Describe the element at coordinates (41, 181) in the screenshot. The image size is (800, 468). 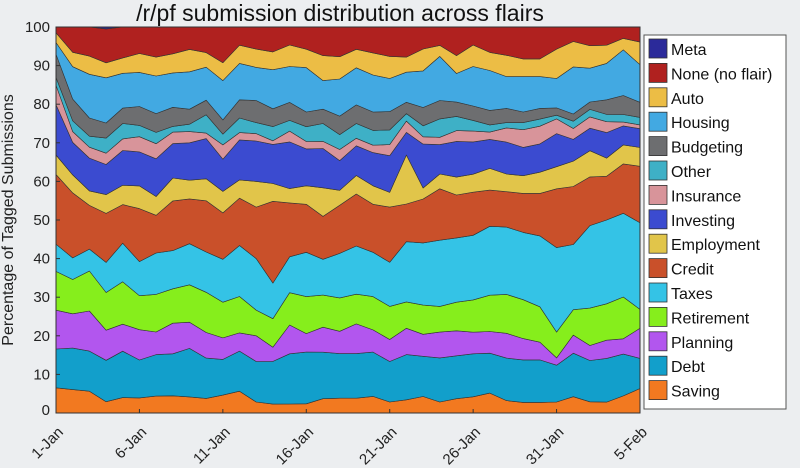
I see `y-tick-label: 60` at that location.